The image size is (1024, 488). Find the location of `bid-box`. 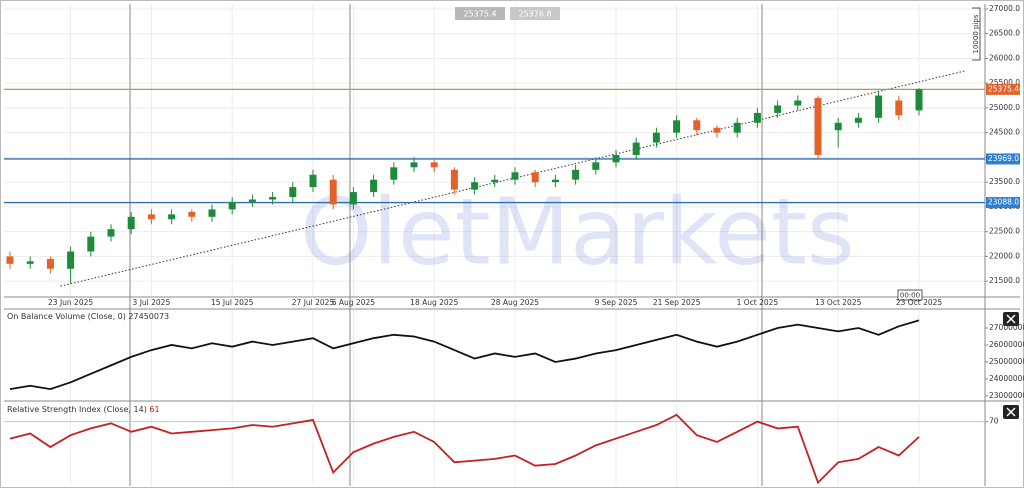

bid-box is located at coordinates (480, 13).